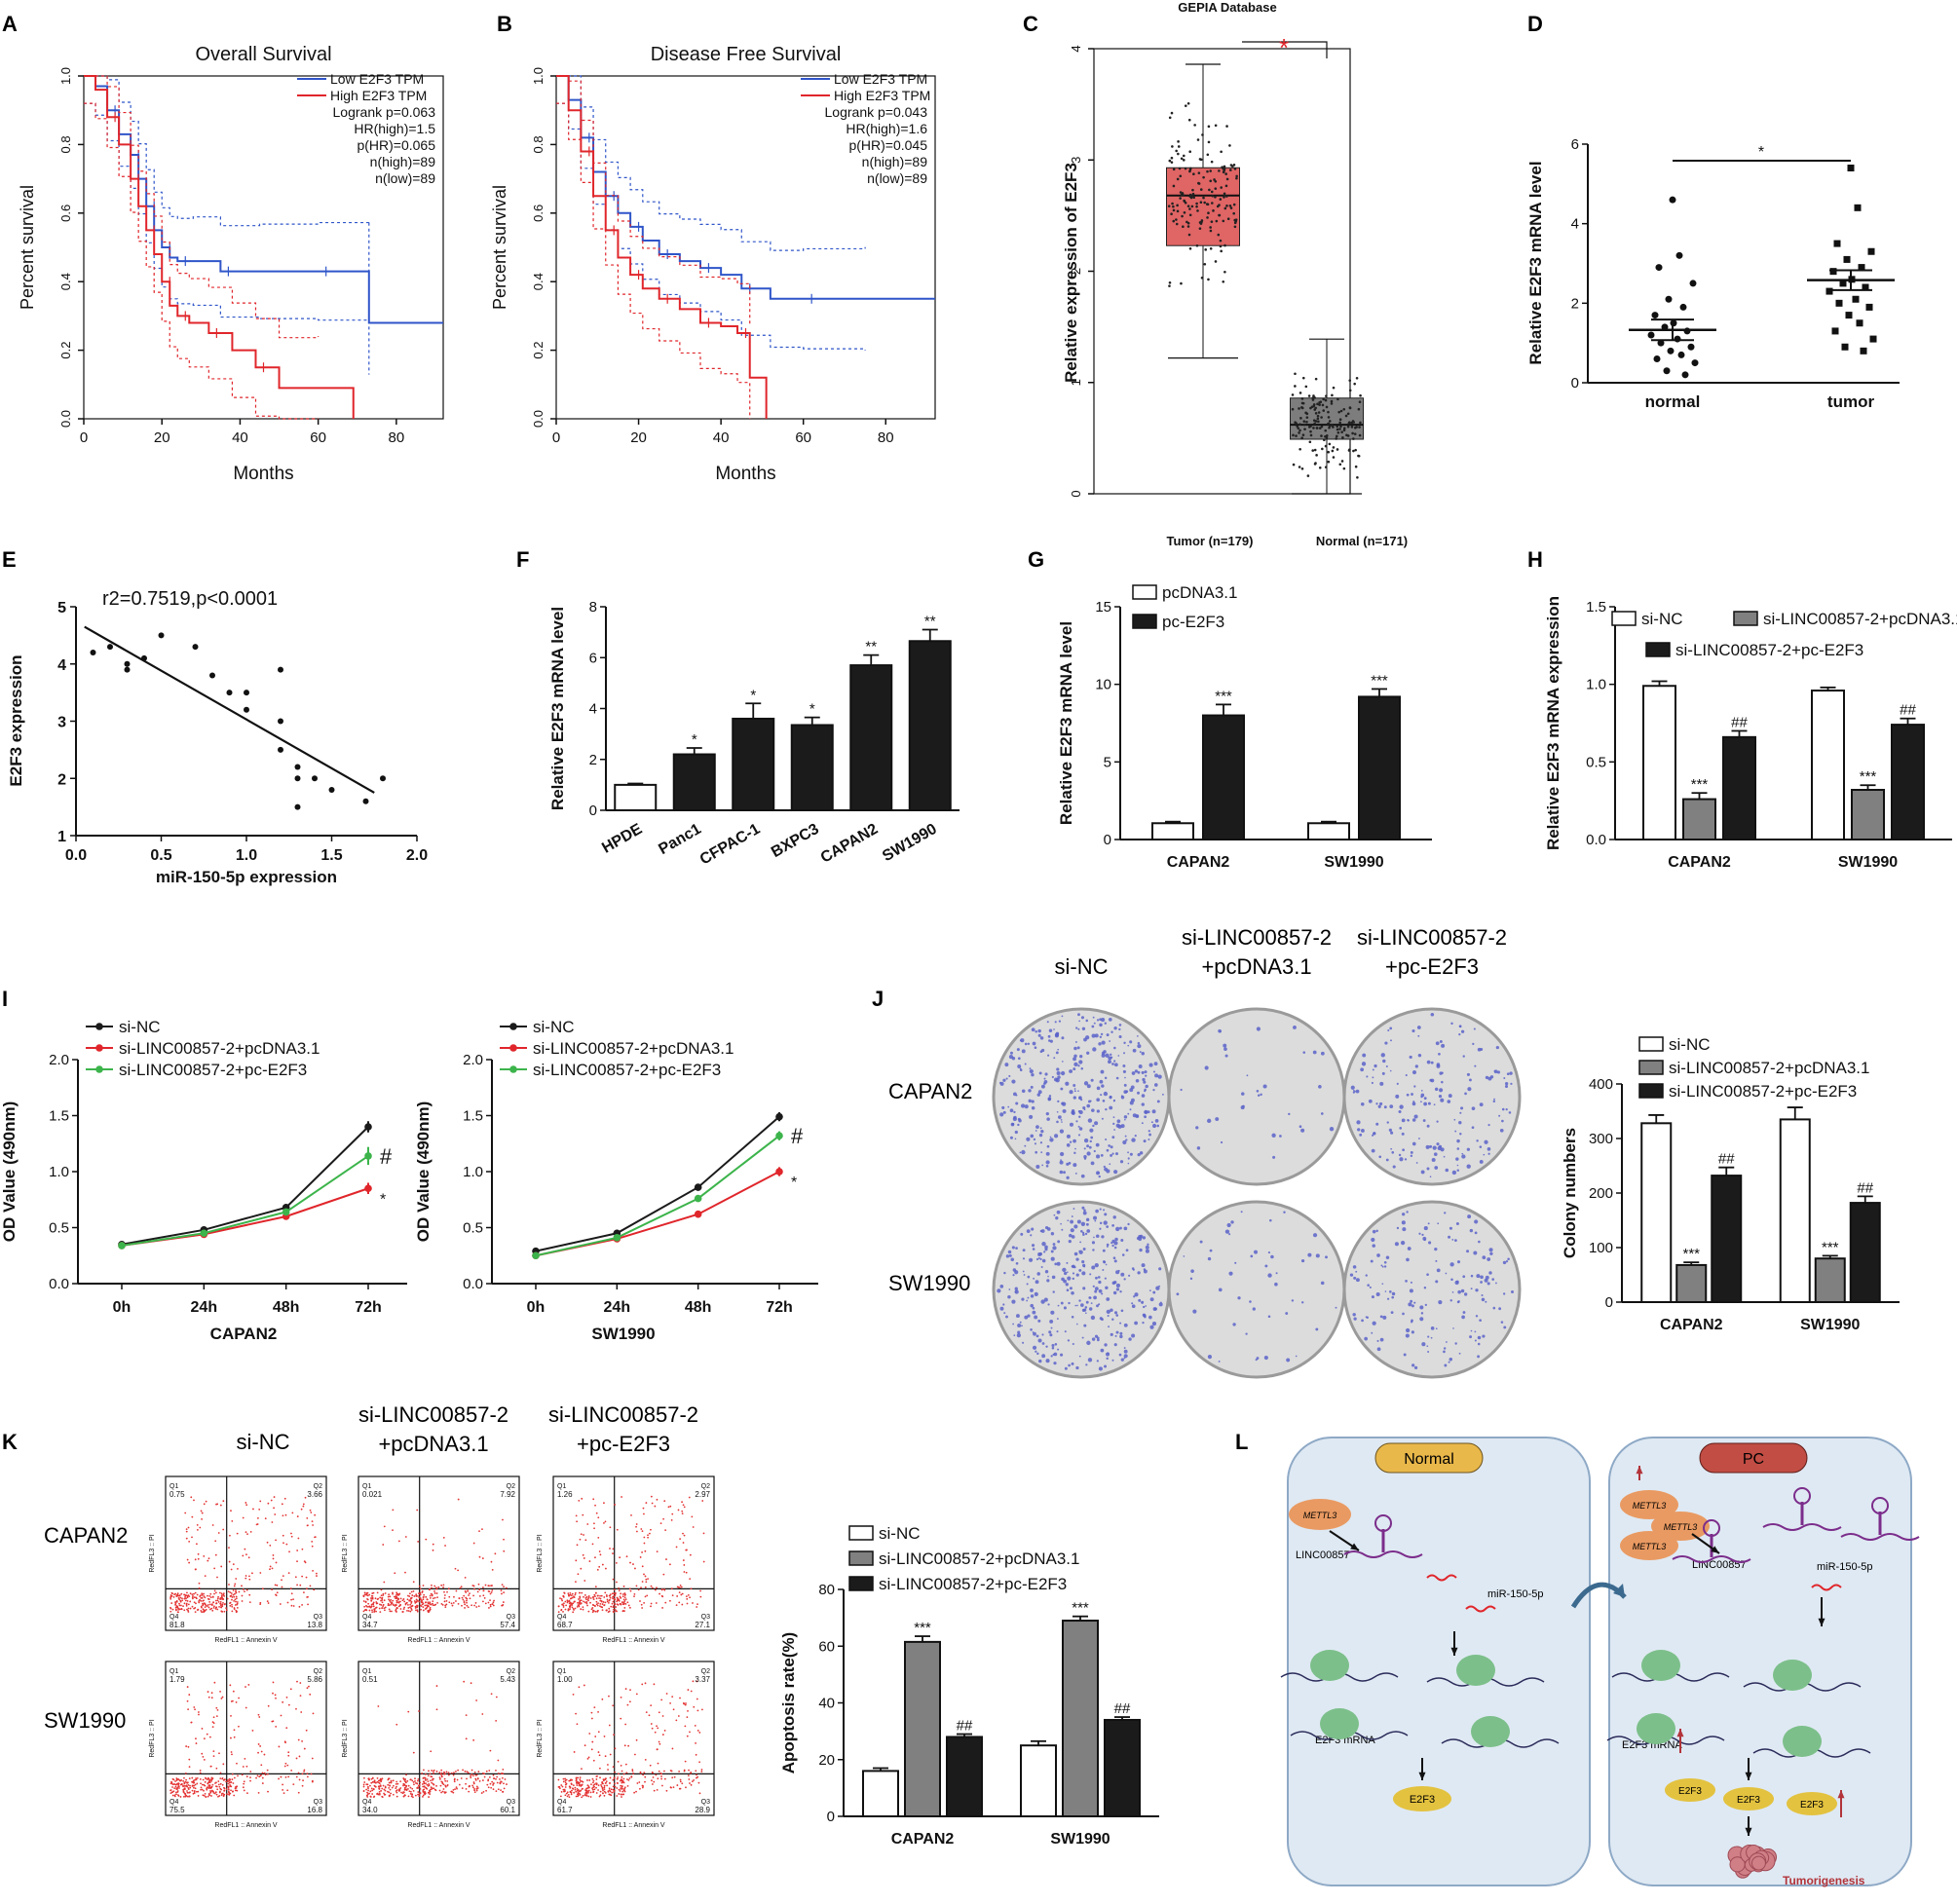 This screenshot has height=1904, width=1957. Describe the element at coordinates (370, 1810) in the screenshot. I see `flow-q4-value: 34.0` at that location.